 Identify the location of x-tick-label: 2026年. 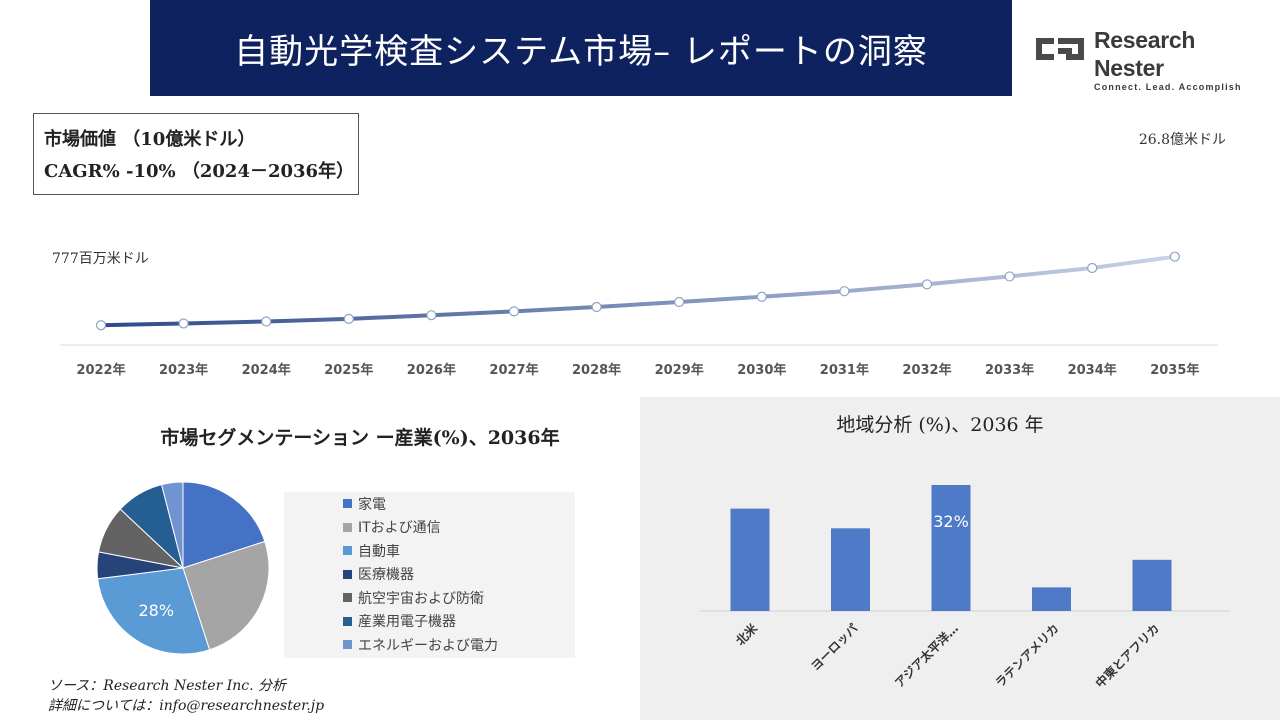
(431, 370).